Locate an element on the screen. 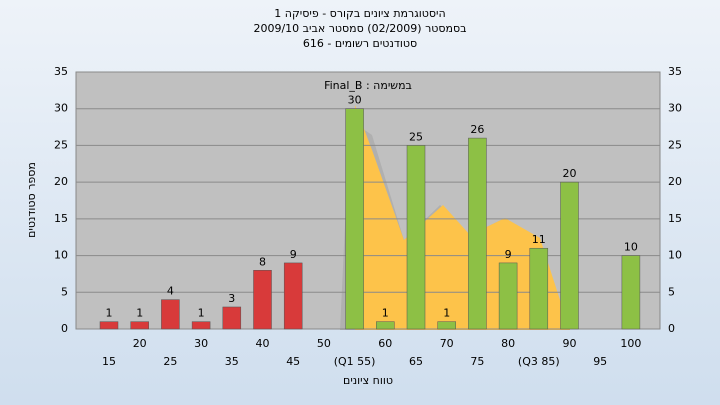 Image resolution: width=720 pixels, height=405 pixels. x-tick-label: 20 is located at coordinates (140, 343).